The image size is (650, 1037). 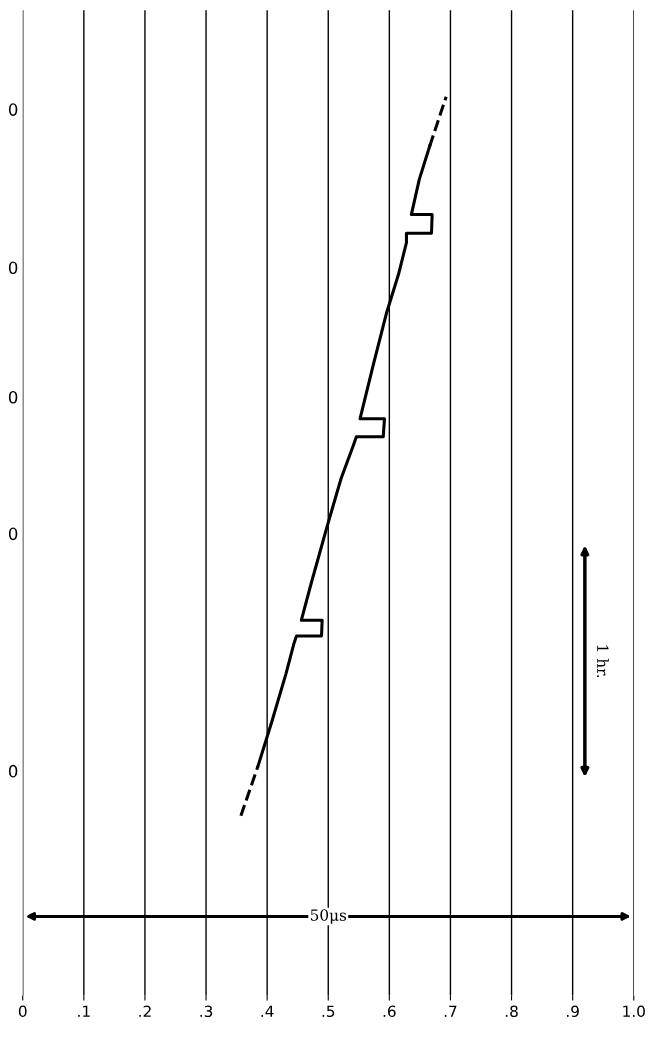 What do you see at coordinates (328, 916) in the screenshot?
I see `text: 50μs` at bounding box center [328, 916].